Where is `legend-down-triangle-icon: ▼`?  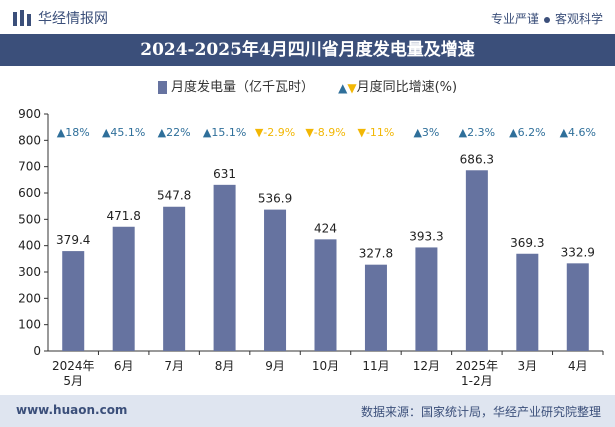
legend-down-triangle-icon: ▼ is located at coordinates (352, 87).